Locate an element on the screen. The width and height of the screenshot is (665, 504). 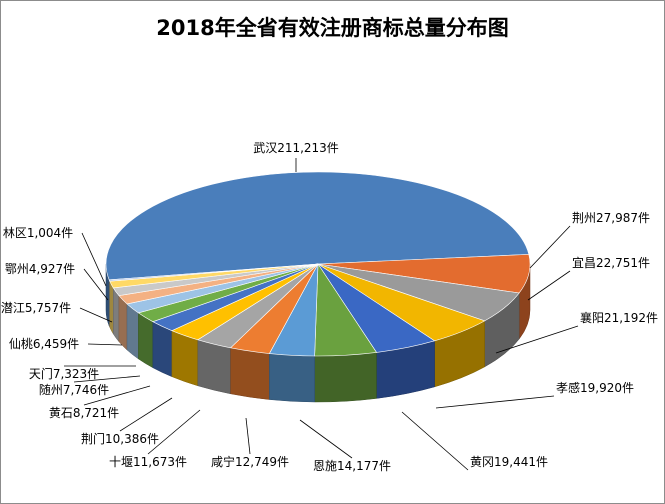
slice-label-襄阳: 襄阳21,192件 is located at coordinates (619, 317).